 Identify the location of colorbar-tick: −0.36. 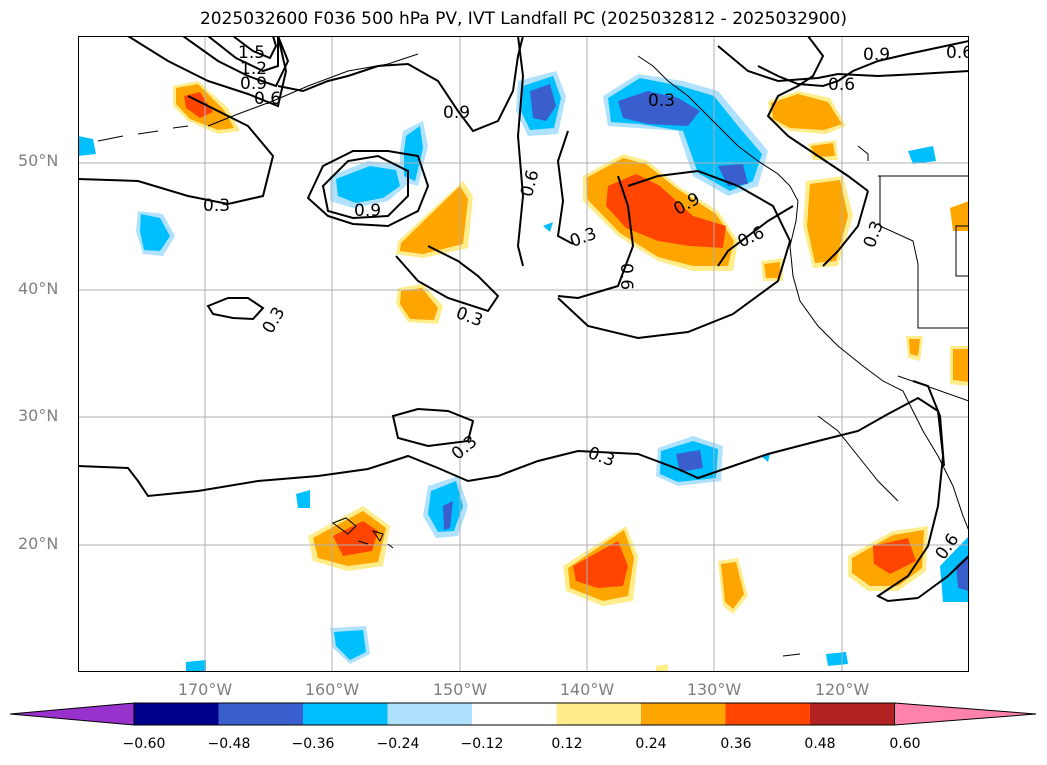
(313, 744).